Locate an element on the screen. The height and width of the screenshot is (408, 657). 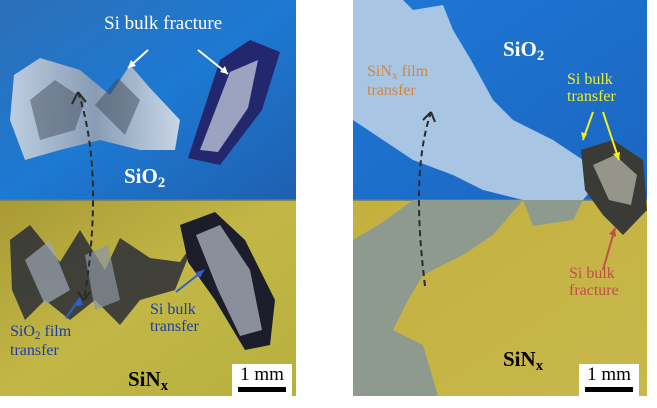
scale-bar-left: 1 mm is located at coordinates (262, 380).